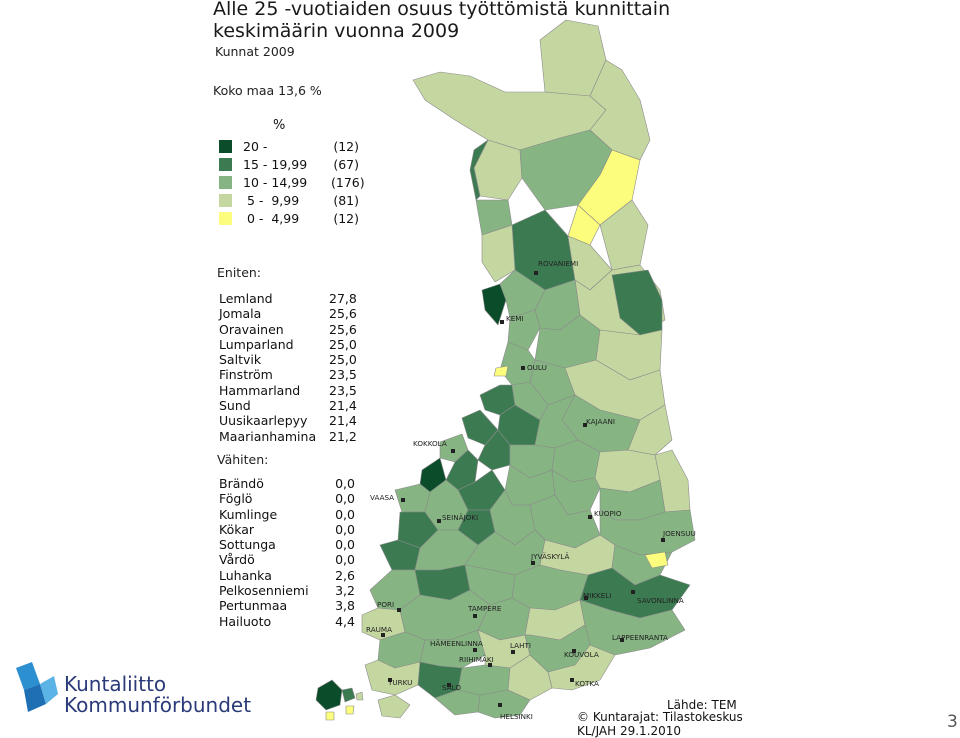 This screenshot has width=960, height=738. Describe the element at coordinates (345, 606) in the screenshot. I see `municipality-value: 3,8` at that location.